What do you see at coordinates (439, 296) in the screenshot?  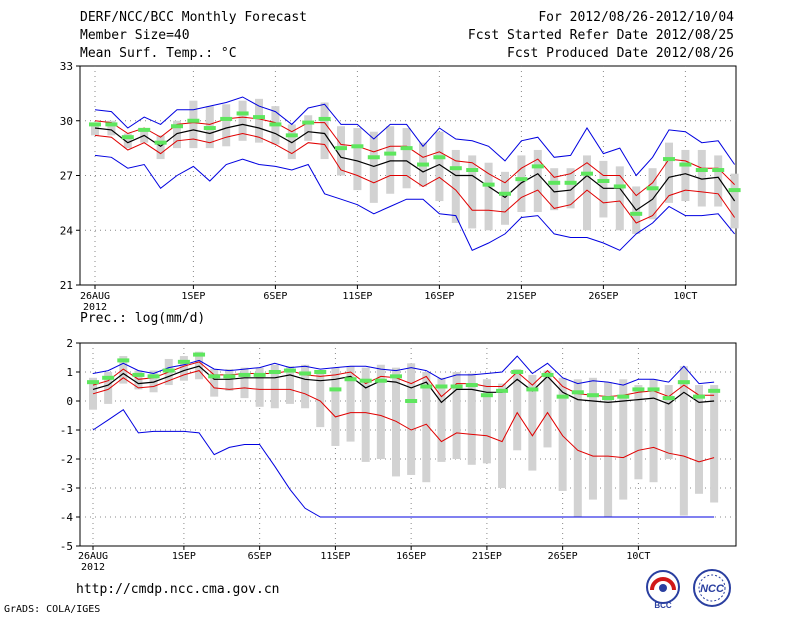 I see `panel1-xtick-label: 16SEP` at bounding box center [439, 296].